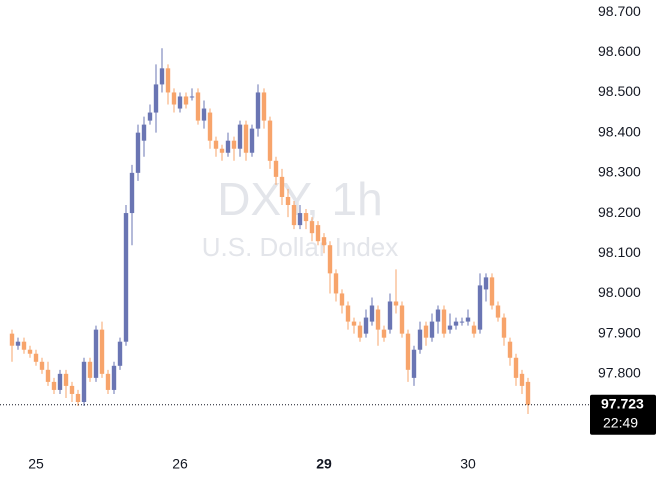  What do you see at coordinates (619, 332) in the screenshot?
I see `y-tick-label: 97.900` at bounding box center [619, 332].